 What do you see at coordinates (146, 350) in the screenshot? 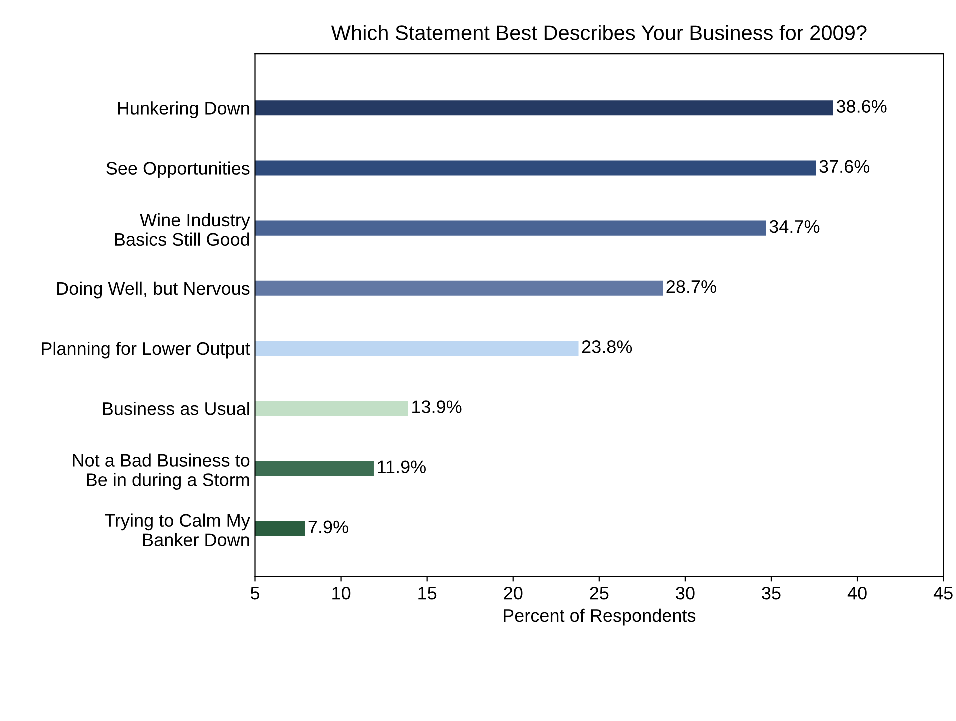
I see `y-tick-label: Planning for Lower Output` at bounding box center [146, 350].